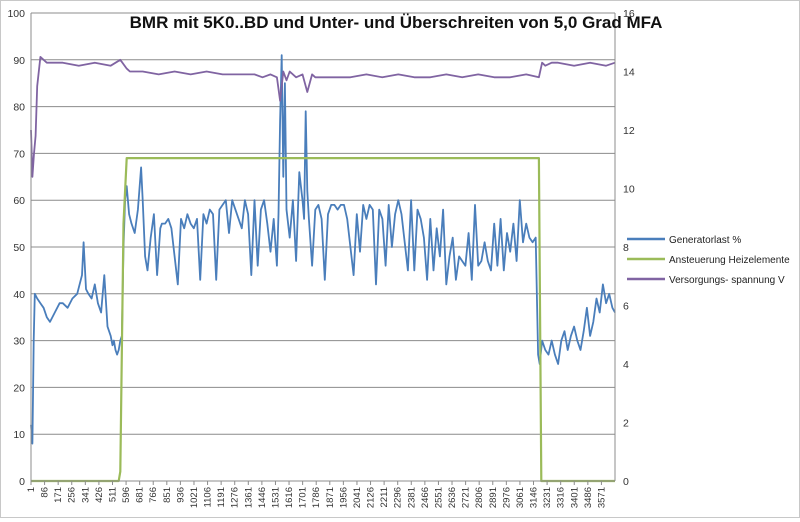  What do you see at coordinates (235, 497) in the screenshot?
I see `x-tick-label: 1276` at bounding box center [235, 497].